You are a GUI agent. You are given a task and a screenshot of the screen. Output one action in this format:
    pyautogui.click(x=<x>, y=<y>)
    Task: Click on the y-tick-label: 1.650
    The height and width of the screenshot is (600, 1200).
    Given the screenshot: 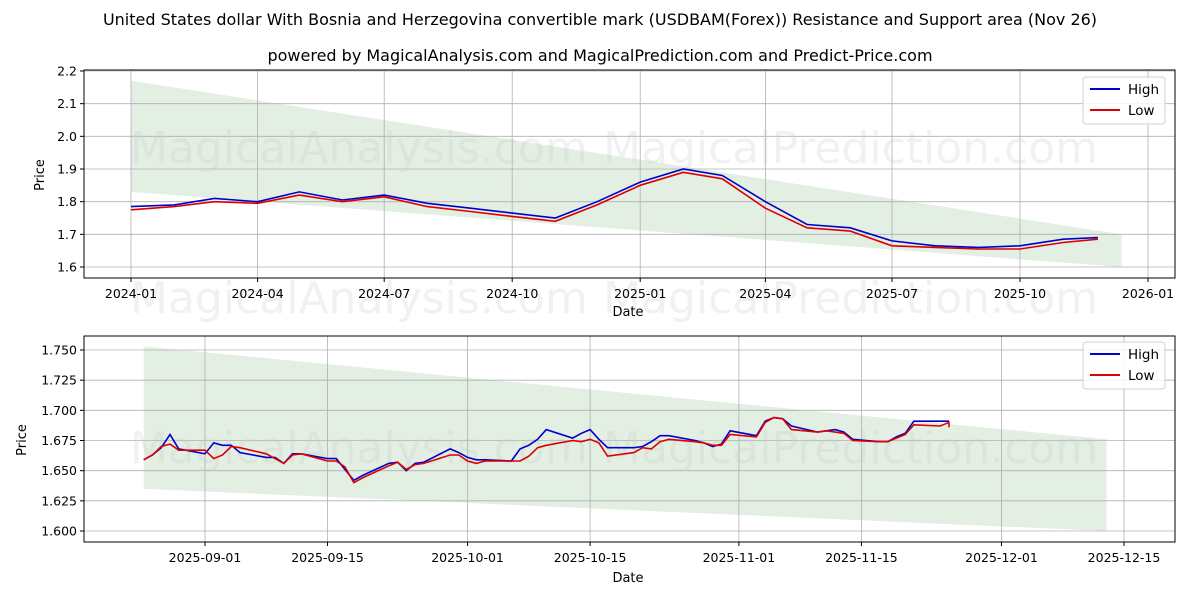 What is the action you would take?
    pyautogui.click(x=59, y=470)
    